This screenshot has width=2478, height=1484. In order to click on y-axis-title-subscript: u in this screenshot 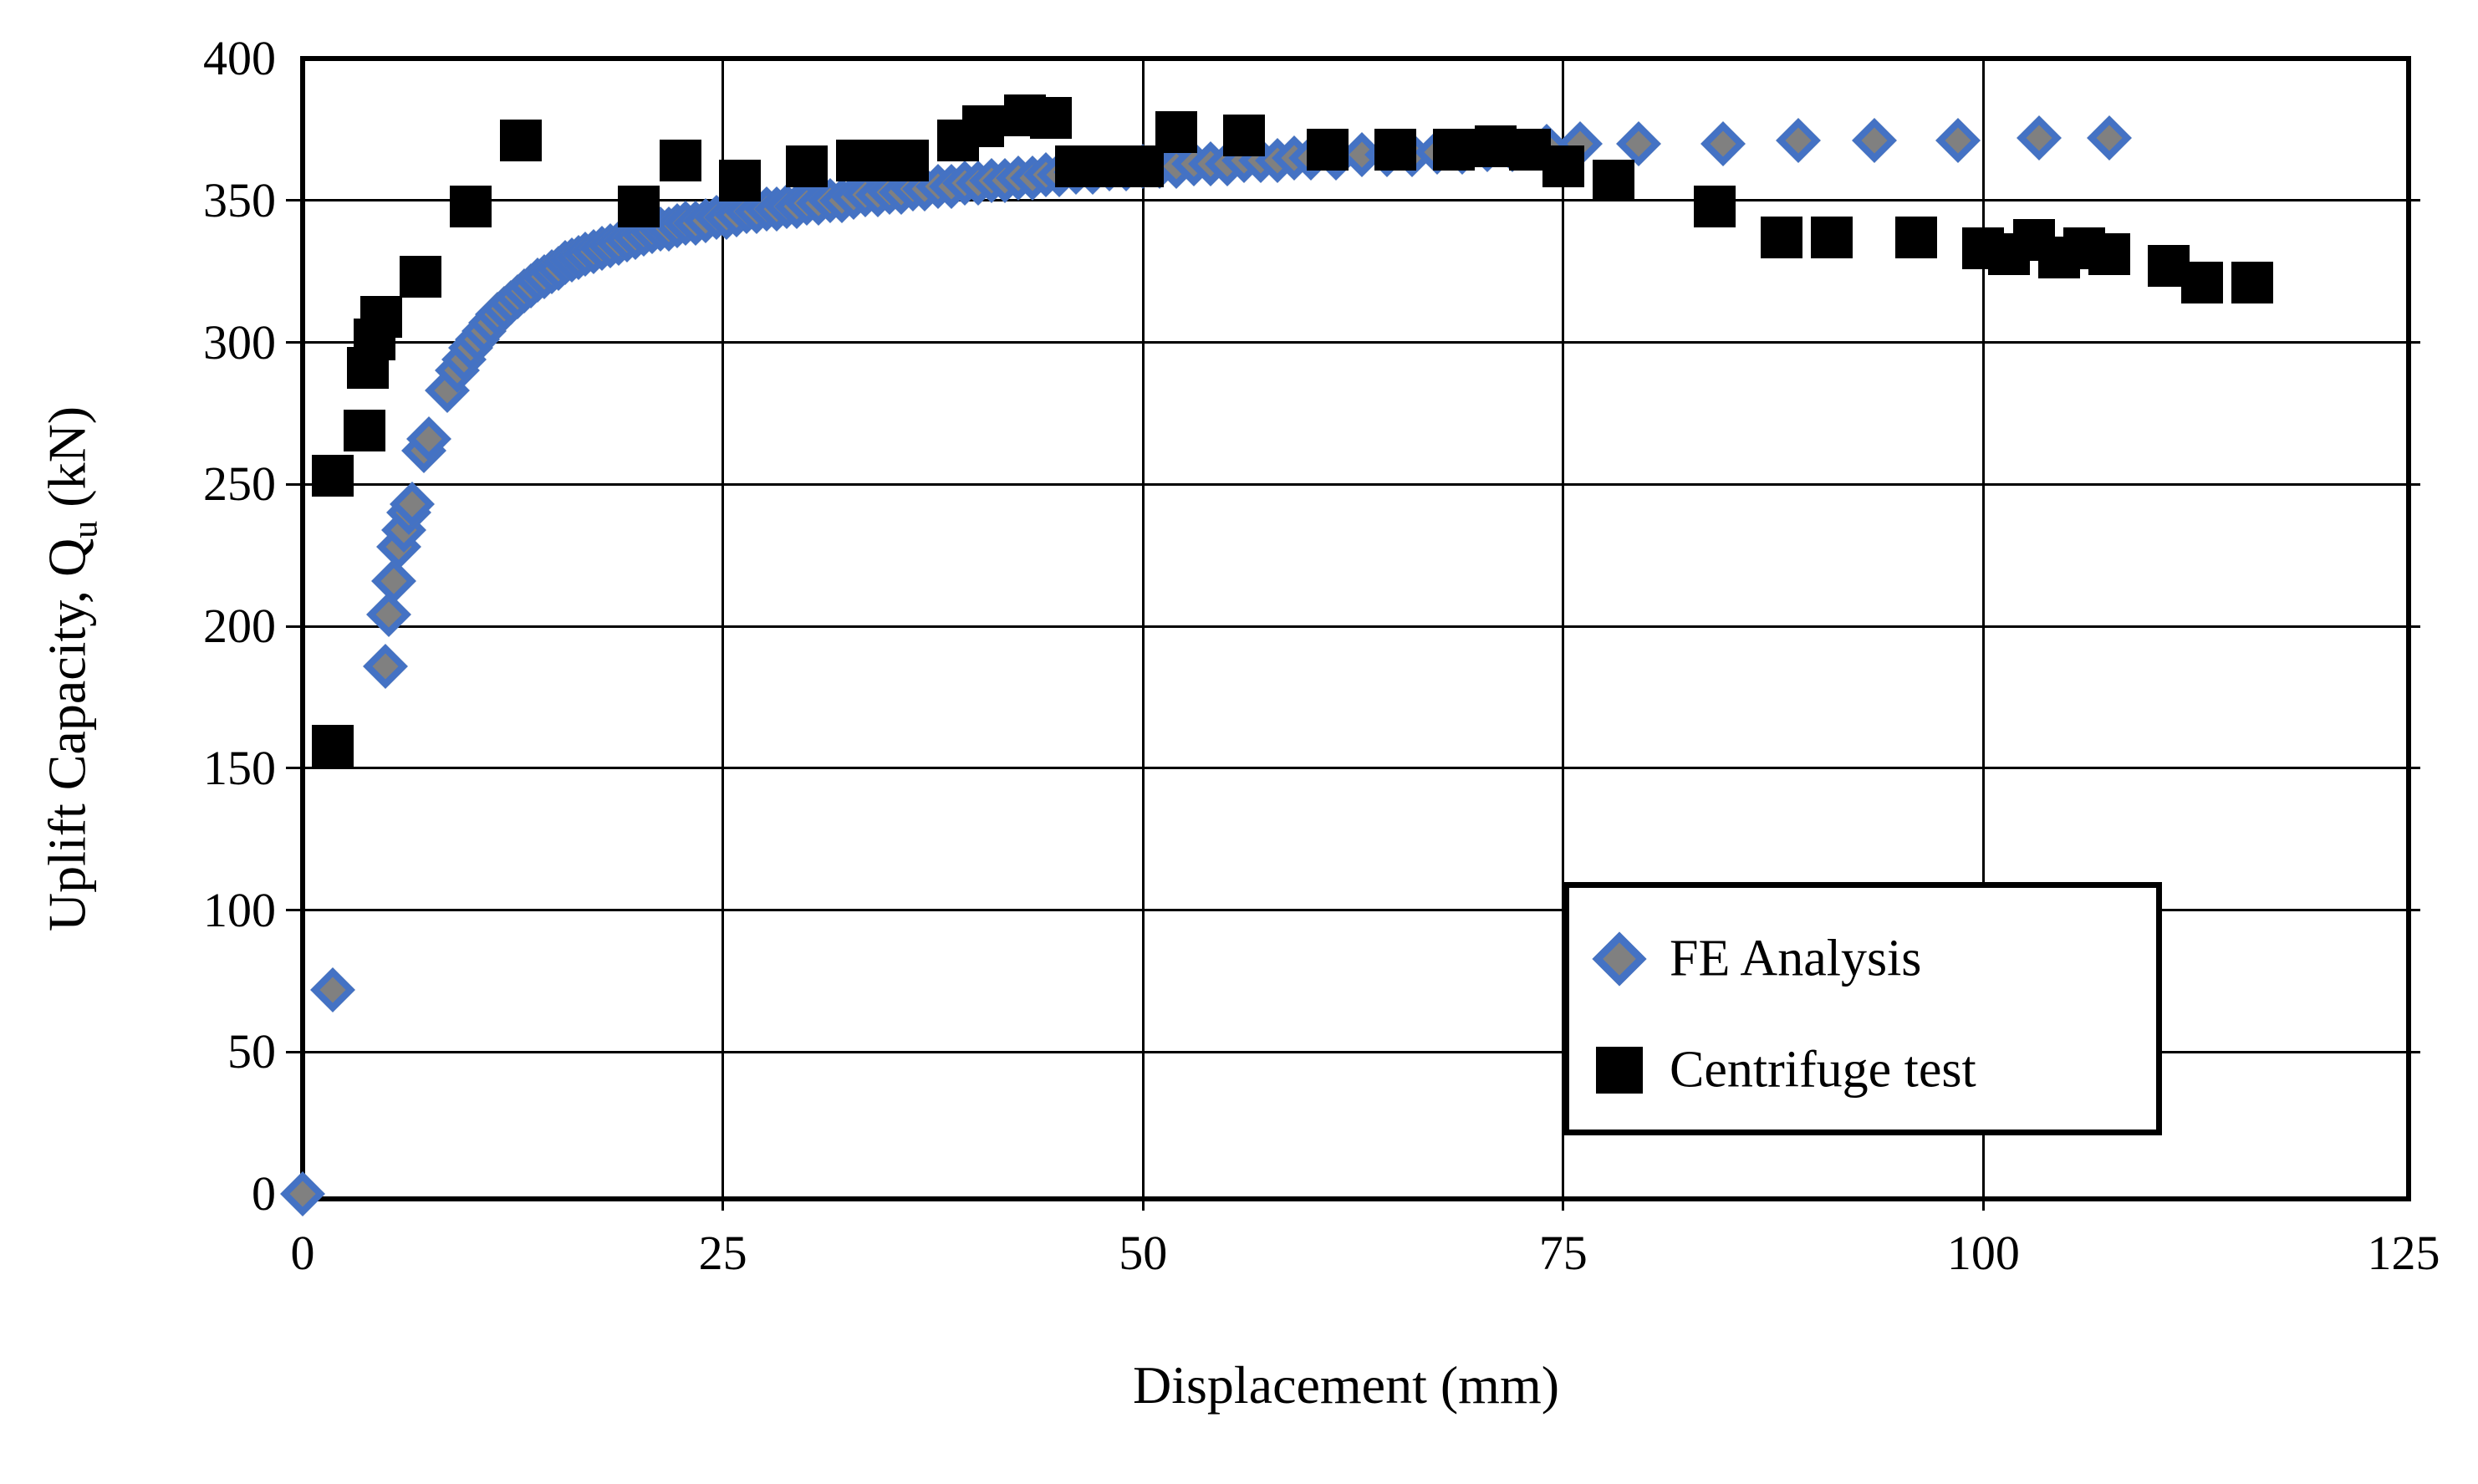, I will do `click(85, 529)`.